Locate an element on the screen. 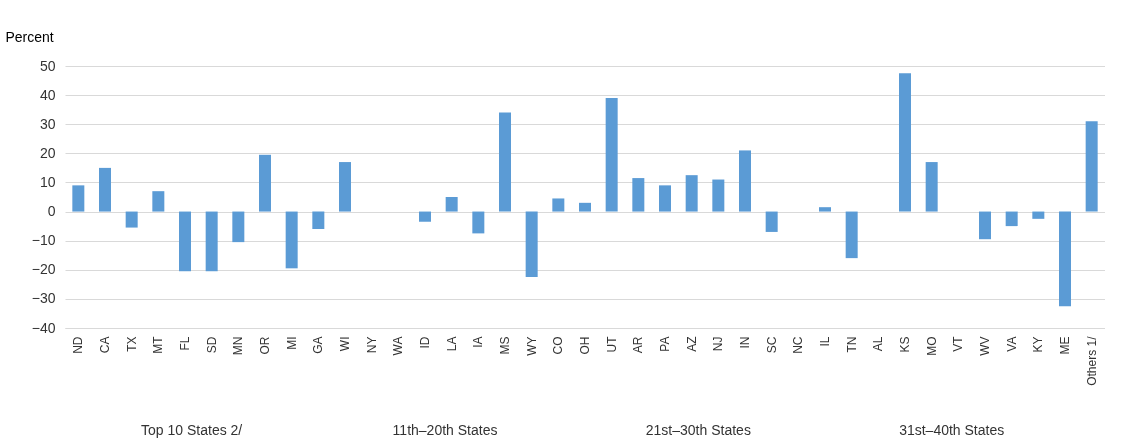  y-tick-label: 10 is located at coordinates (47, 181).